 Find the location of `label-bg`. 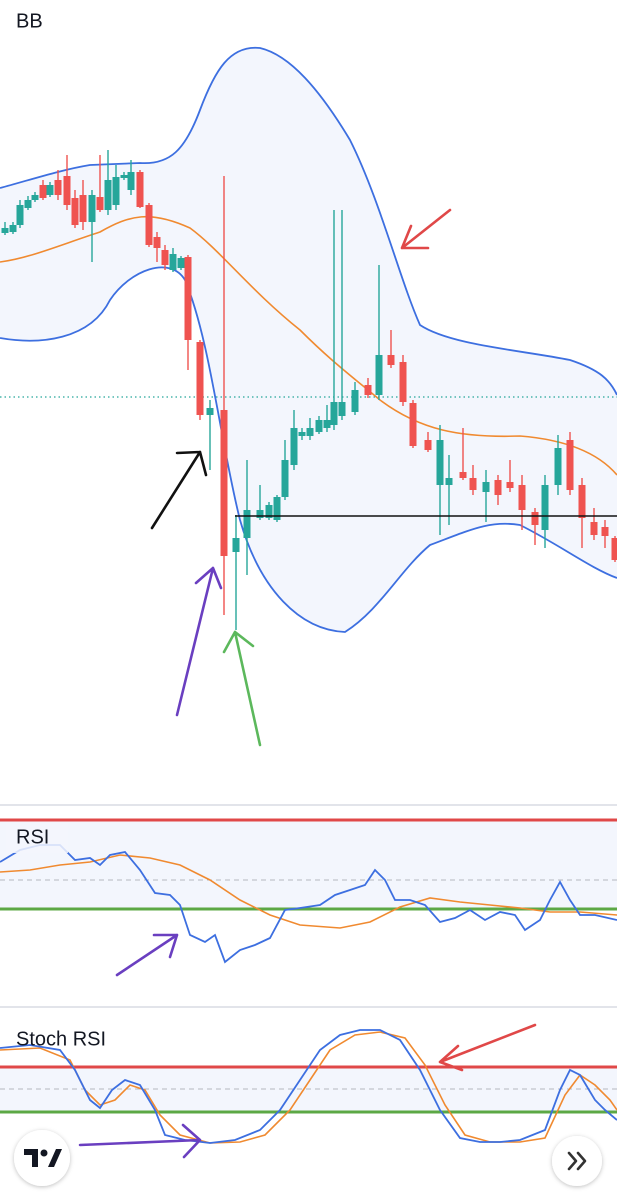

label-bg is located at coordinates (37, 838).